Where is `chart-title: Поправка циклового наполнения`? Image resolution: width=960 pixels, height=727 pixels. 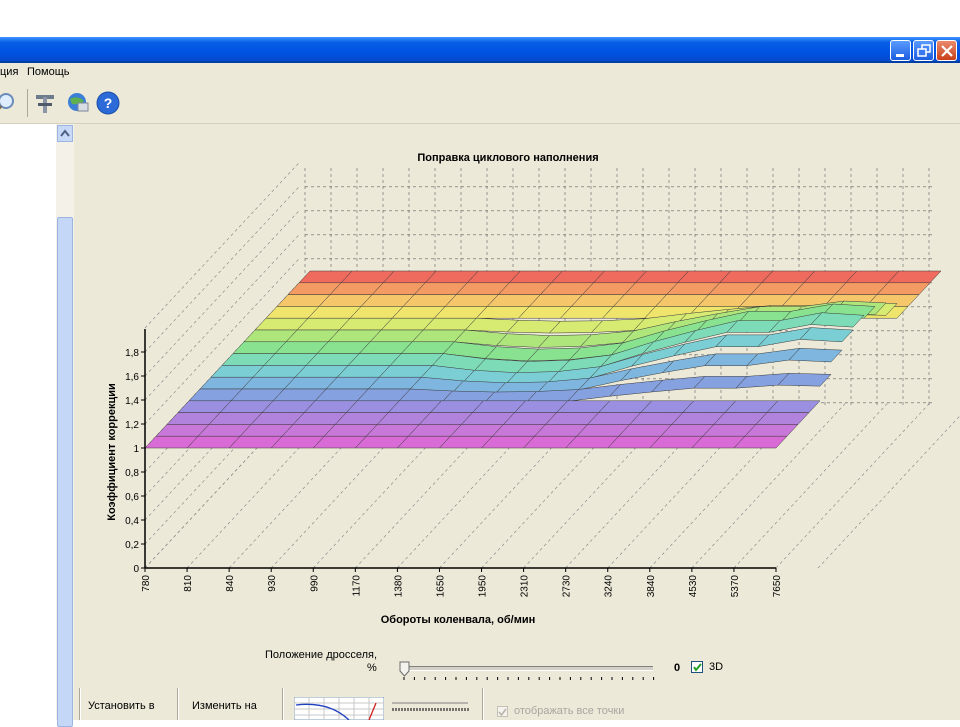 chart-title: Поправка циклового наполнения is located at coordinates (507, 158).